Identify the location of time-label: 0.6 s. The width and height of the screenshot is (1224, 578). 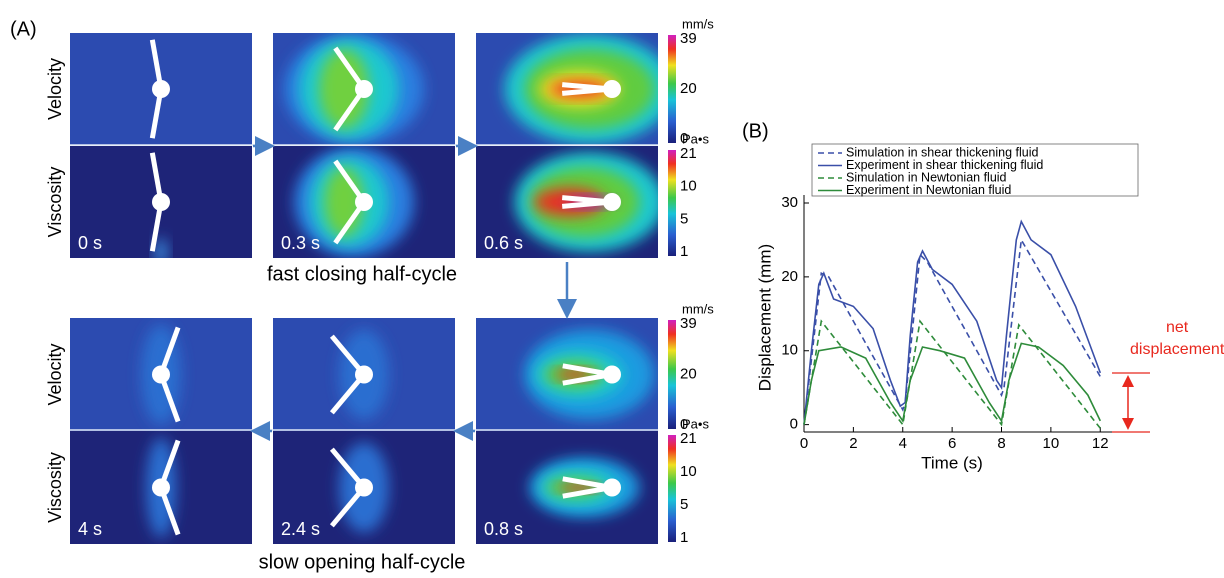
(503, 243).